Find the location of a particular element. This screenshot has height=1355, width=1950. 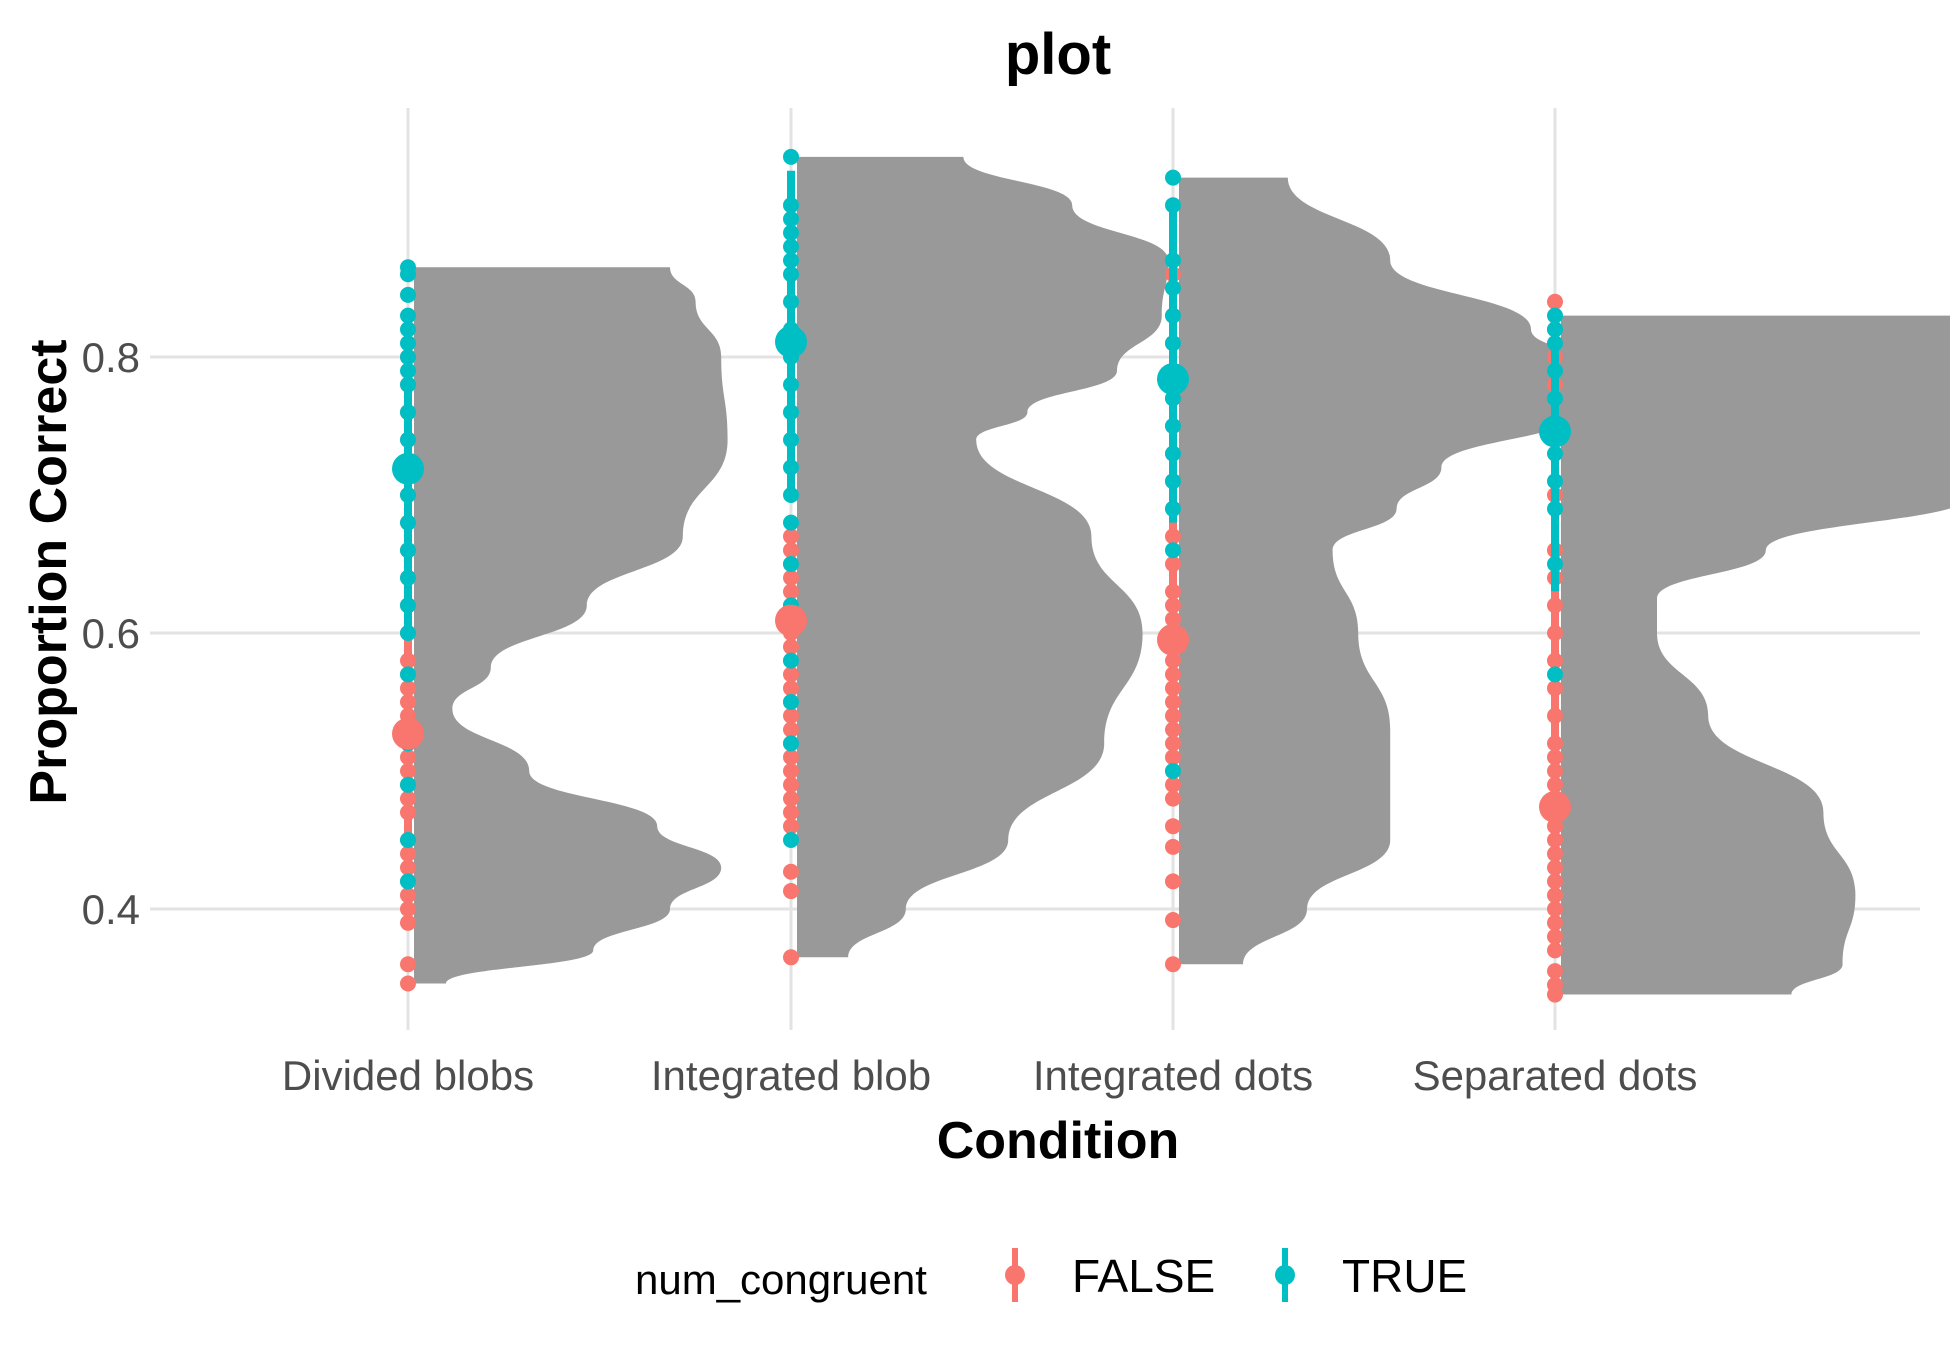

x-tick-label: Integrated dots is located at coordinates (1173, 1075).